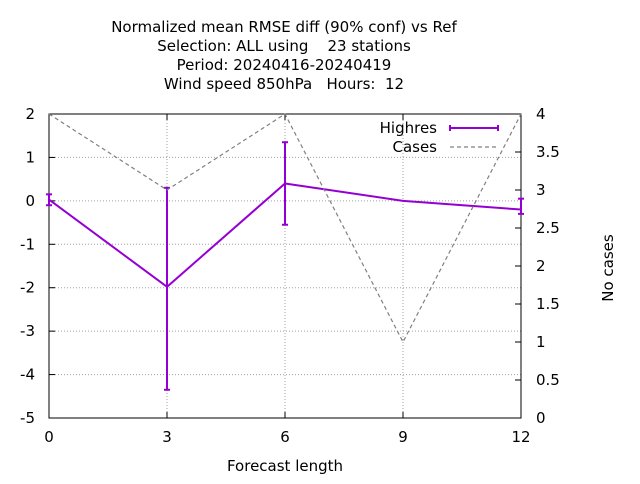 This screenshot has height=484, width=640. I want to click on y-tick-label: -1, so click(27, 244).